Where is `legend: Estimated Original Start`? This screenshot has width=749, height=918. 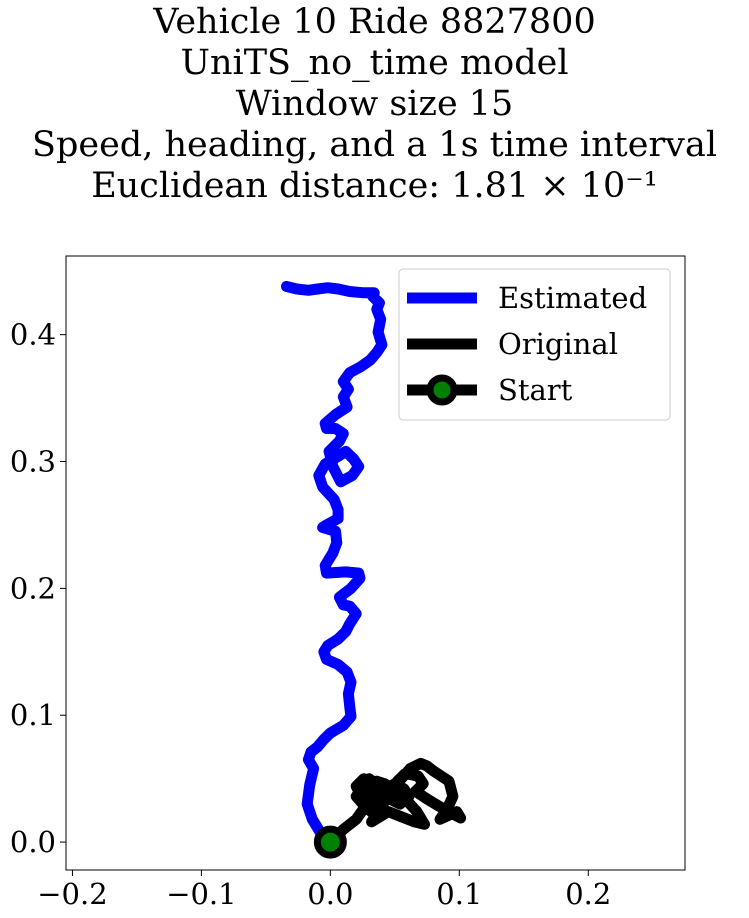
legend: Estimated Original Start is located at coordinates (534, 344).